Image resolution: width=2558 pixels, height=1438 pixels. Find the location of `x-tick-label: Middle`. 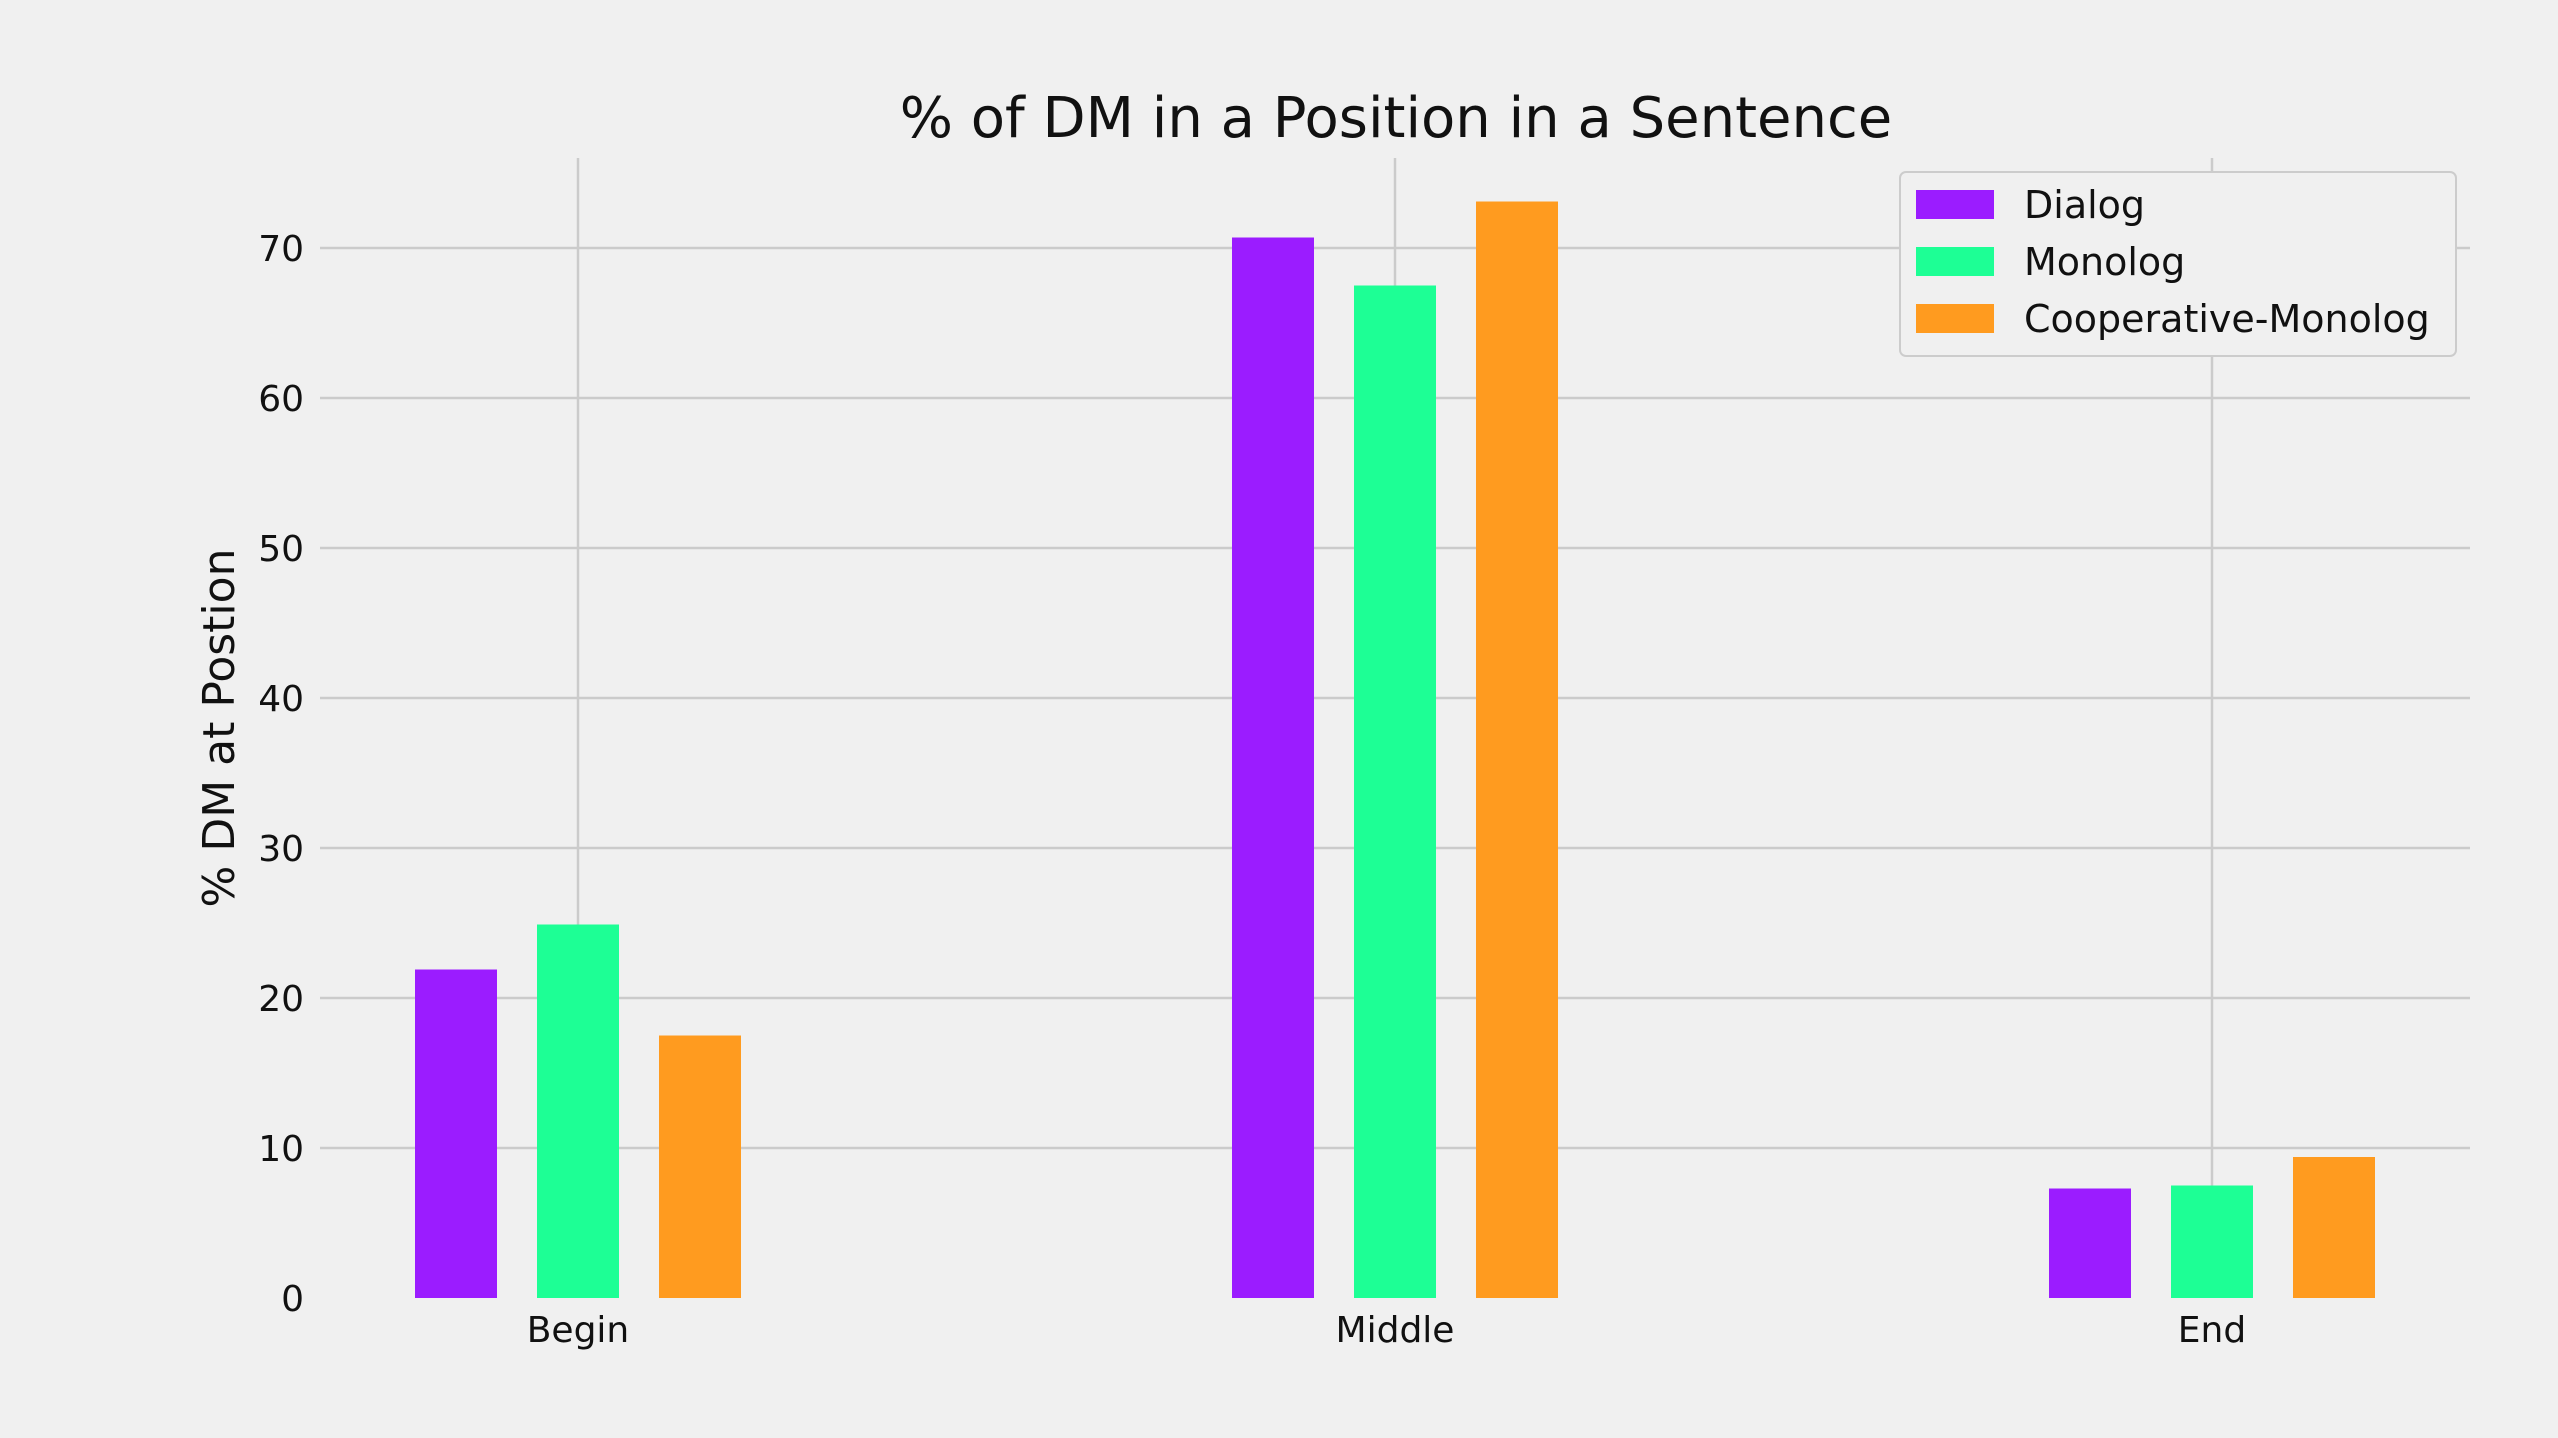

x-tick-label: Middle is located at coordinates (1395, 1330).